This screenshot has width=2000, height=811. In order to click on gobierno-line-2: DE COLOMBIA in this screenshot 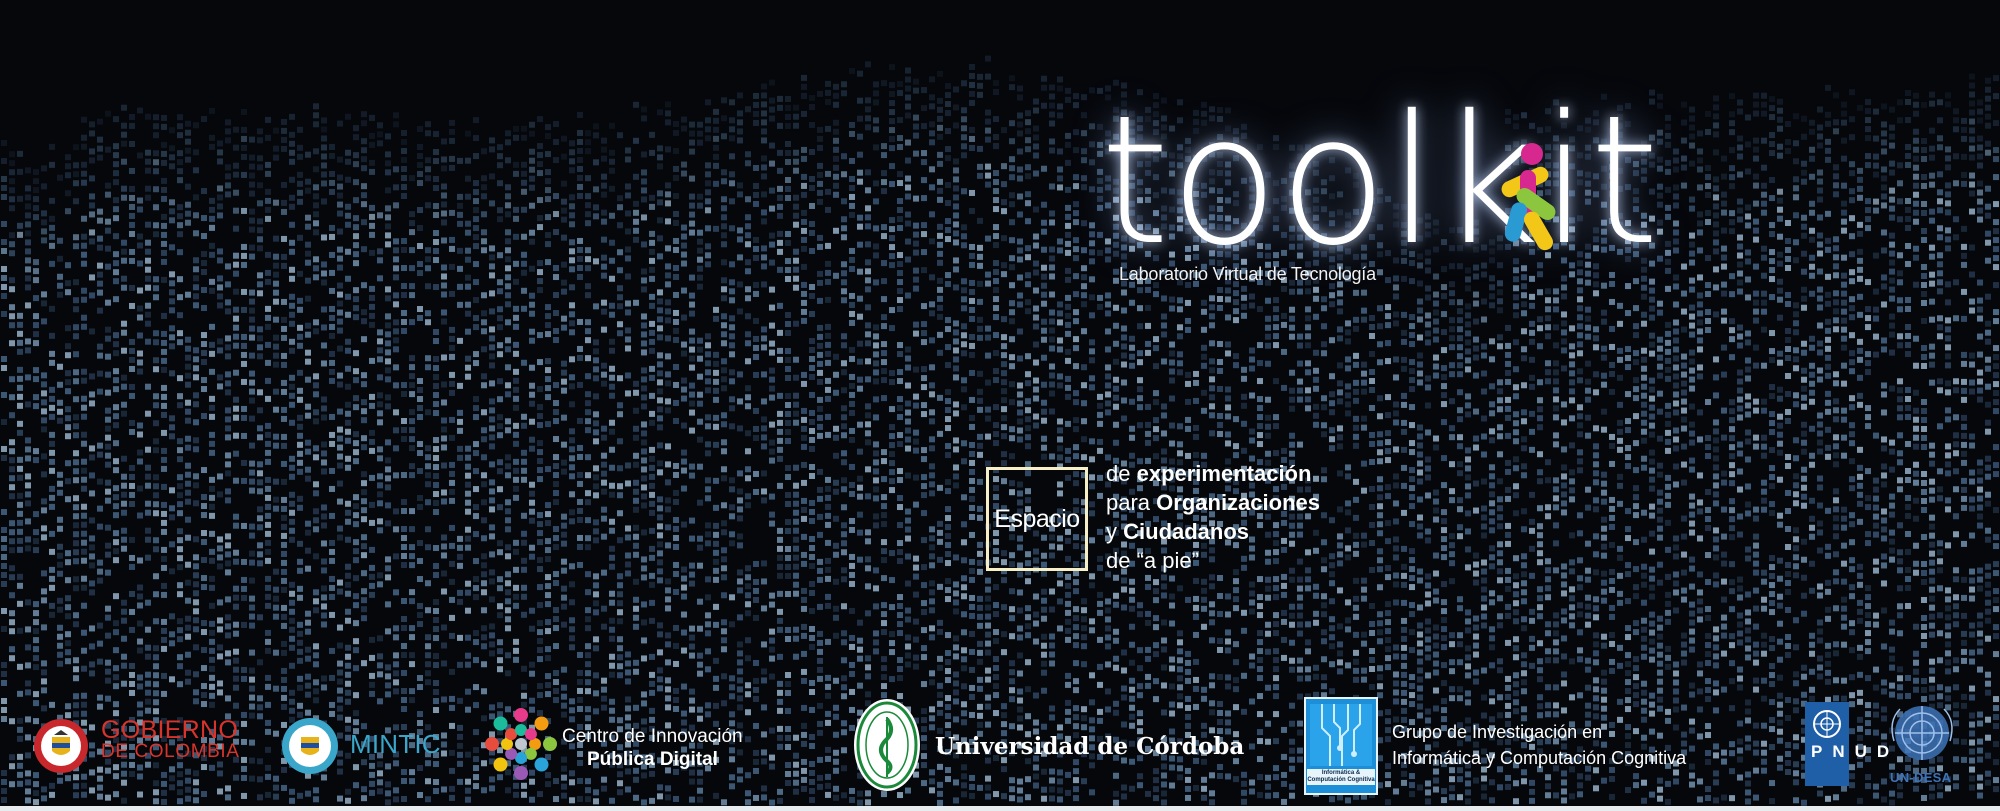, I will do `click(170, 751)`.